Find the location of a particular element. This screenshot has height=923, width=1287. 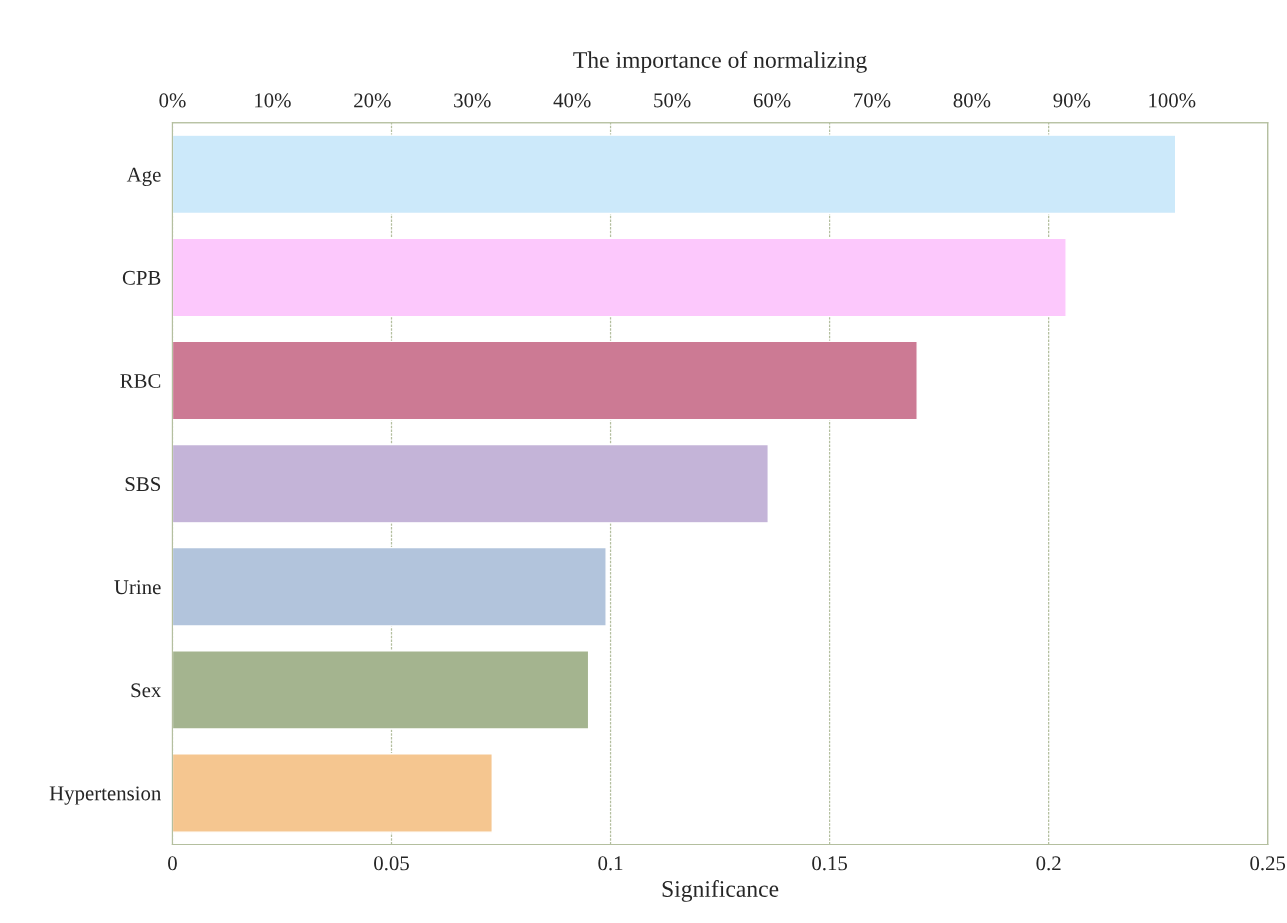

x2-tick-label: 100% is located at coordinates (1172, 100).